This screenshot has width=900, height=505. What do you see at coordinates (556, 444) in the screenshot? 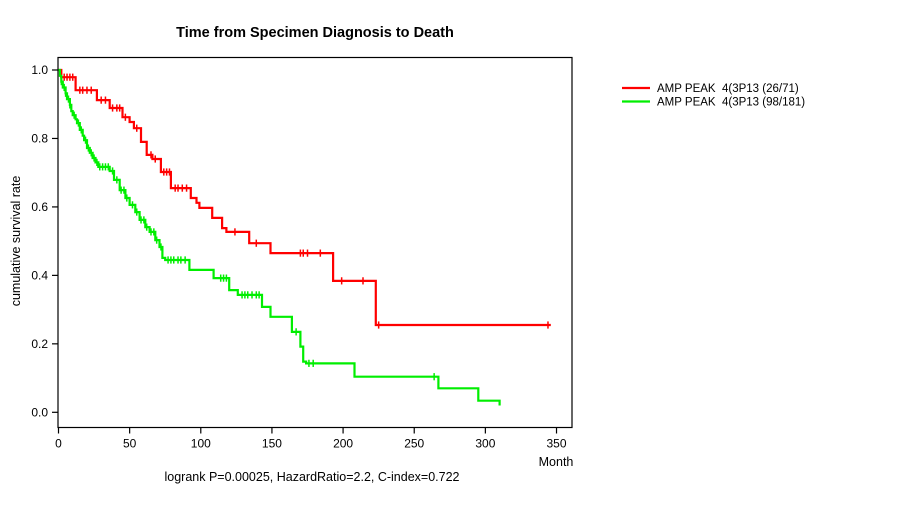
I see `x-axis-tick-label: 350` at bounding box center [556, 444].